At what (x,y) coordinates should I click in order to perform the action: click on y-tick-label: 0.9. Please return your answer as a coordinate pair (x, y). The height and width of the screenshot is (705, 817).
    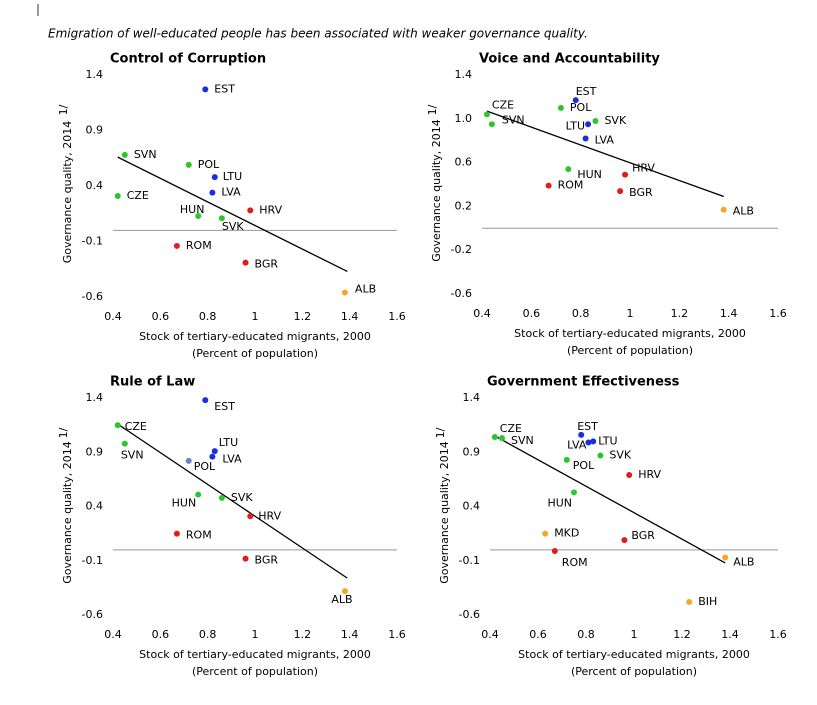
    Looking at the image, I should click on (472, 451).